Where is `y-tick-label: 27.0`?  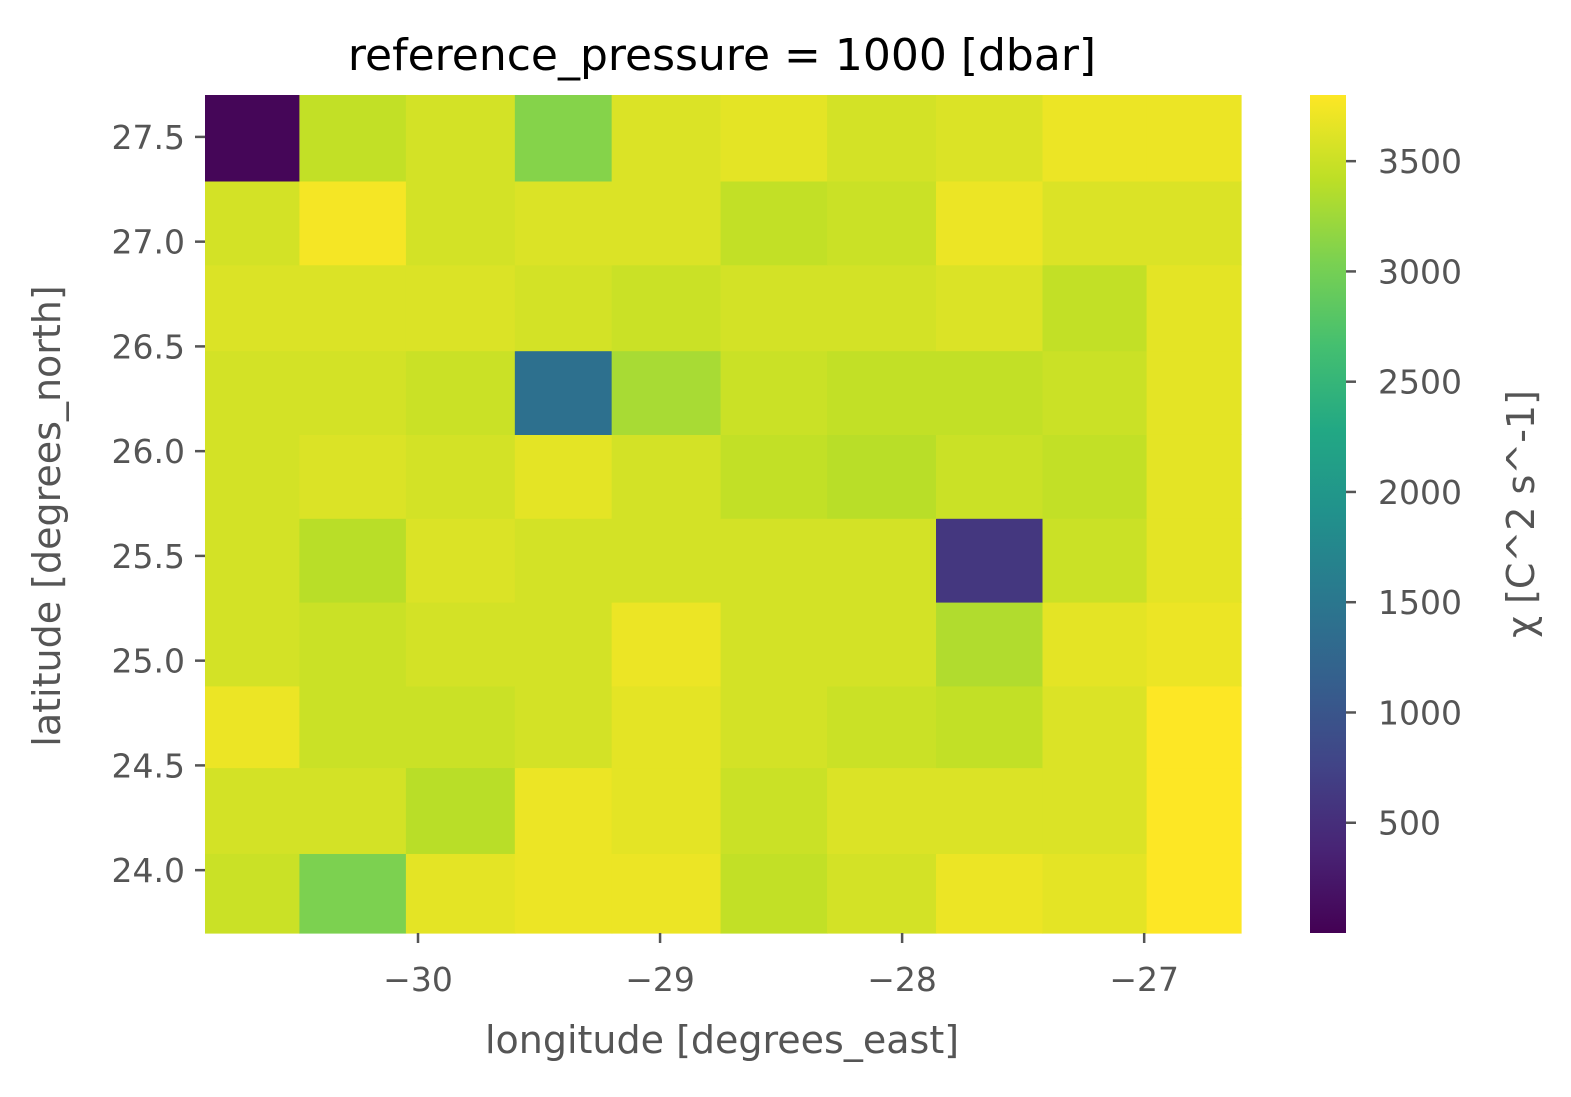
y-tick-label: 27.0 is located at coordinates (148, 242).